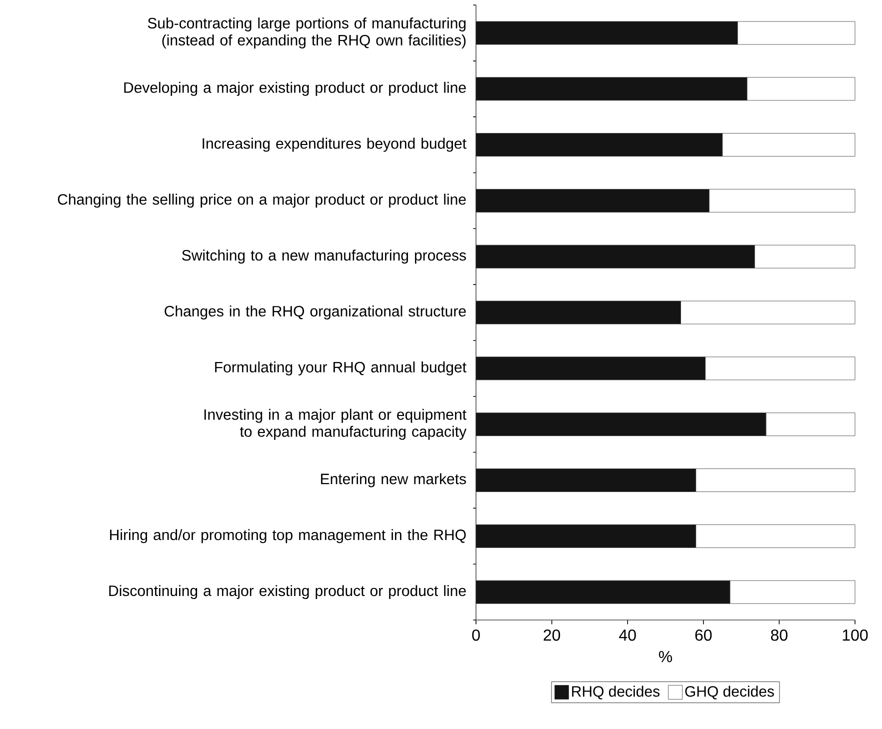  I want to click on x-tick-label: 80, so click(779, 635).